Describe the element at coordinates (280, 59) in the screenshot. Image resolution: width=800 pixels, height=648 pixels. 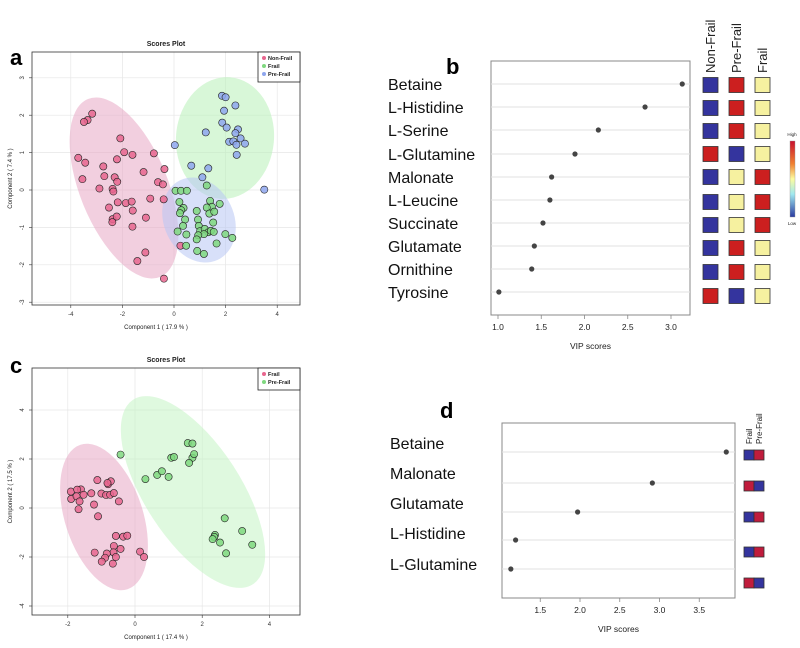
I see `legend-label: Non-Frail` at that location.